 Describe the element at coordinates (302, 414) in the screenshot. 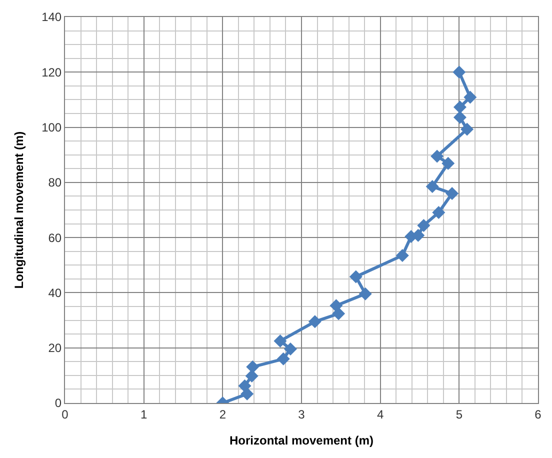

I see `x-tick-label: 3` at that location.